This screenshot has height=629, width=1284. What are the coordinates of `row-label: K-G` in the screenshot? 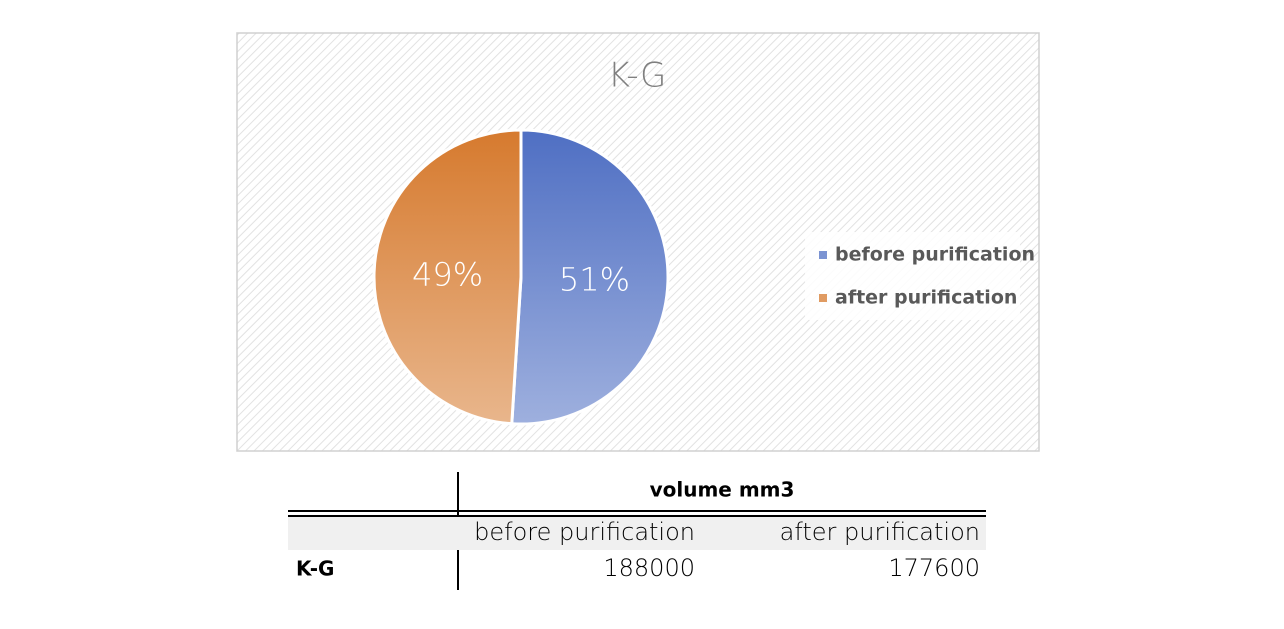 It's located at (315, 569).